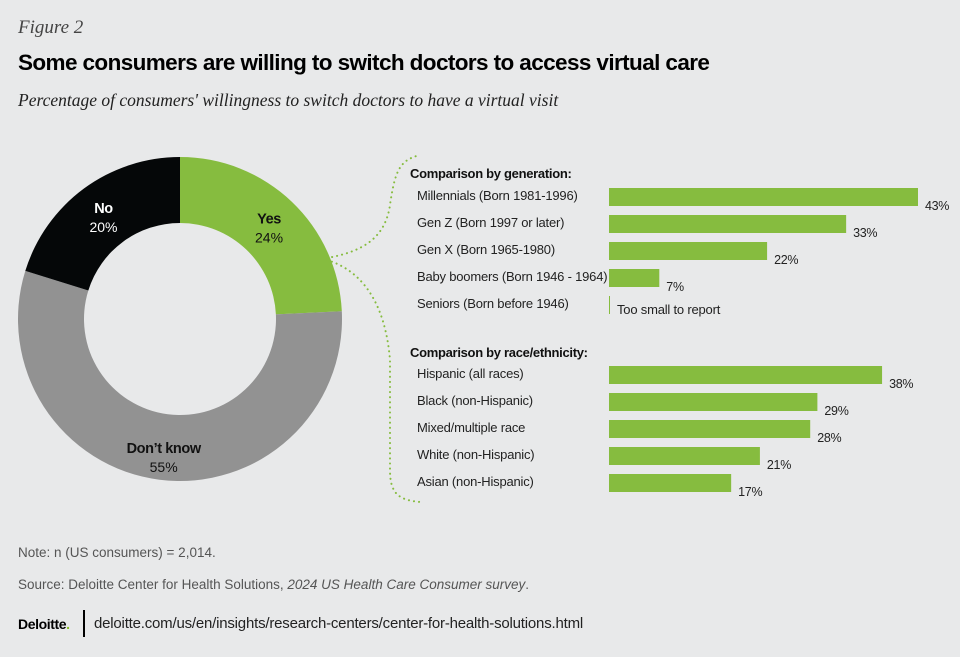 The height and width of the screenshot is (657, 960). Describe the element at coordinates (786, 260) in the screenshot. I see `bar-value-label: 22%` at that location.